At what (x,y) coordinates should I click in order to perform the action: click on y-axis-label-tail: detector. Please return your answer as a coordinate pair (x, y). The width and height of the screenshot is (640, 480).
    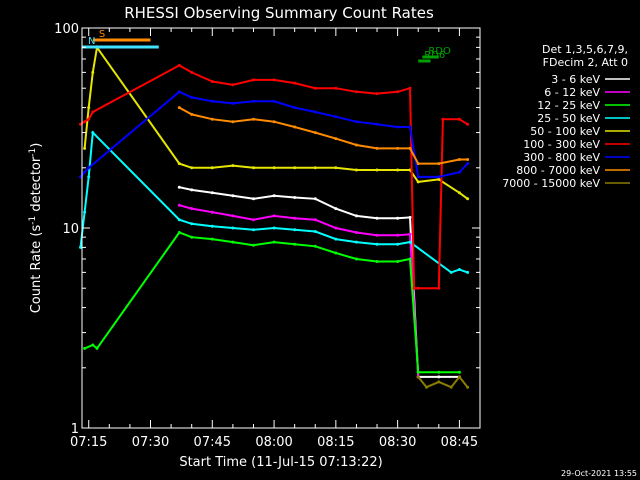
    Looking at the image, I should click on (36, 186).